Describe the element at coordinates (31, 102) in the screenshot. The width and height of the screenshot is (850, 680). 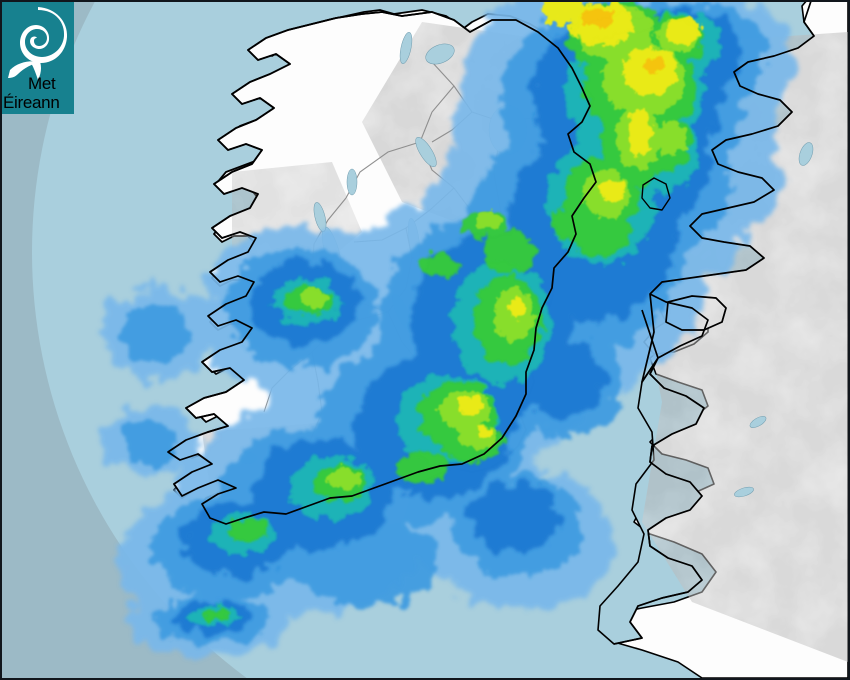
I see `logo-line-2: Éireann` at that location.